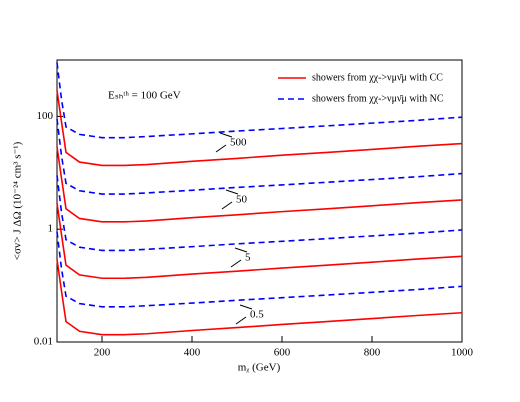  I want to click on x-tick-label: 600, so click(282, 353).